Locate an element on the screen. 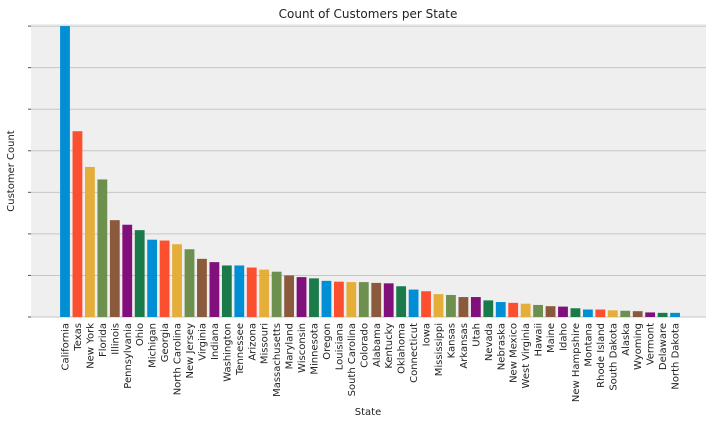  x-tick-label: Idaho is located at coordinates (564, 337).